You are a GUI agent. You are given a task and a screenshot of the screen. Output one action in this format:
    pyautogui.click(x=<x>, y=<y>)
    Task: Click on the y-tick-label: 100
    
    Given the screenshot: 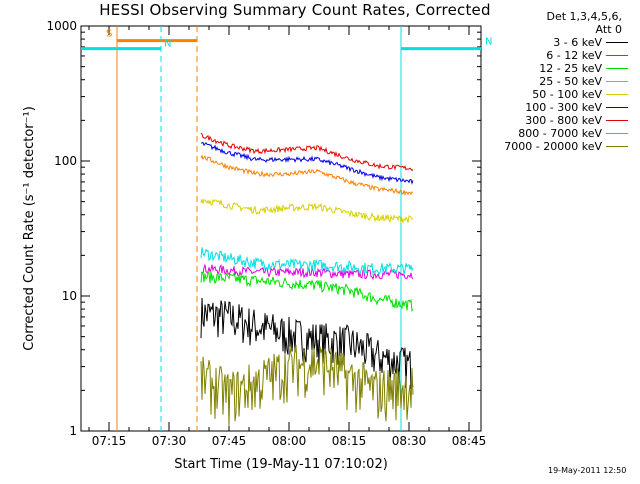 What is the action you would take?
    pyautogui.click(x=65, y=161)
    